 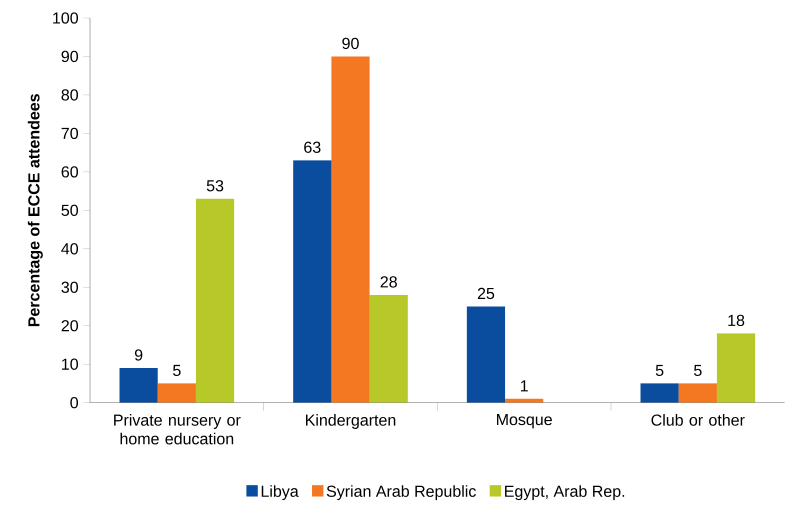 What do you see at coordinates (564, 492) in the screenshot?
I see `legend-label: Egypt, Arab Rep.` at bounding box center [564, 492].